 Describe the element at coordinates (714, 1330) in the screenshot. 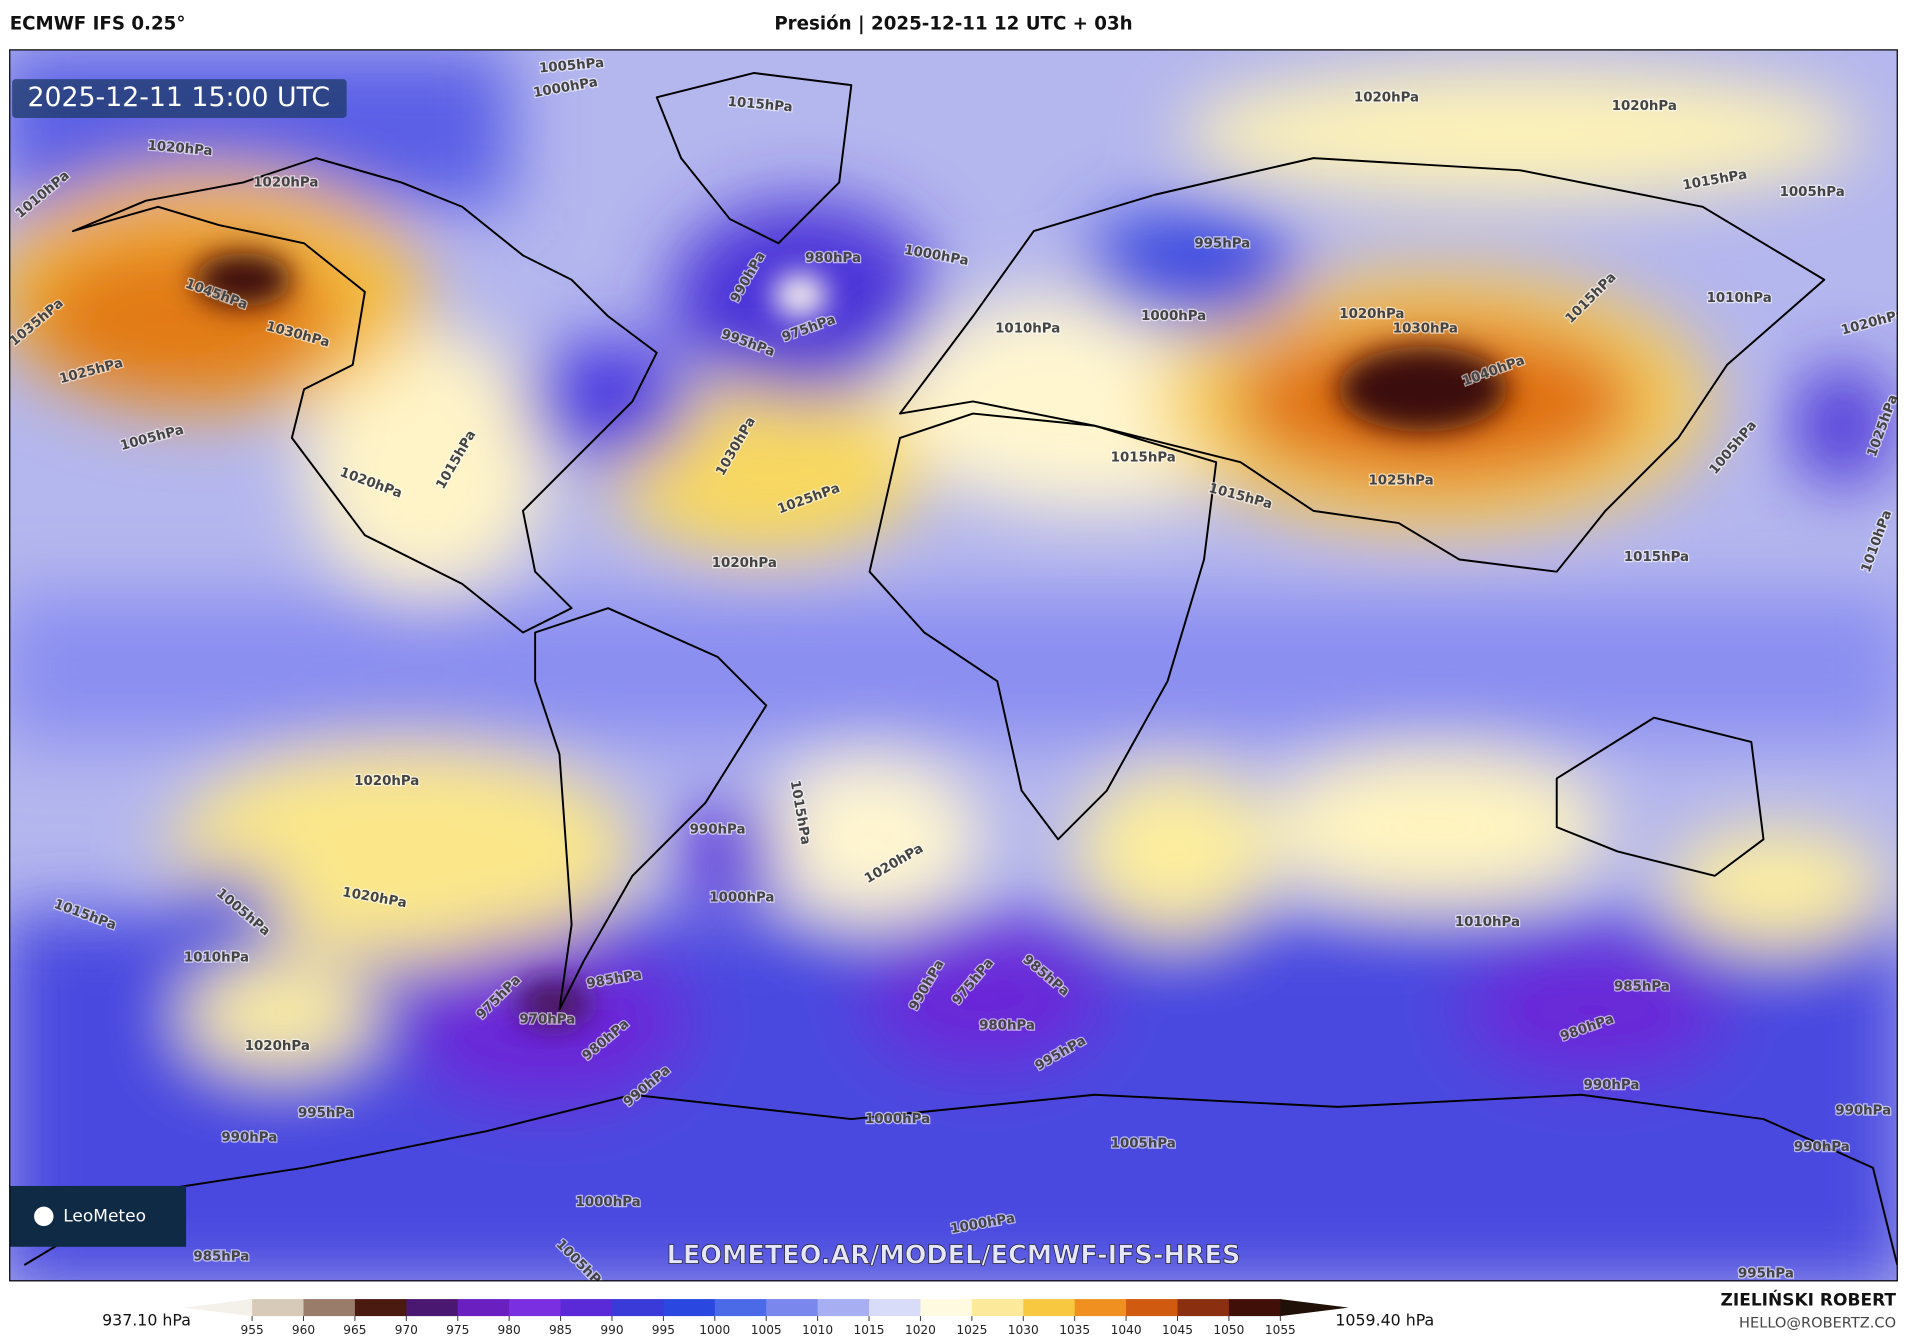

I see `colorbar-tick-label: 1000` at that location.